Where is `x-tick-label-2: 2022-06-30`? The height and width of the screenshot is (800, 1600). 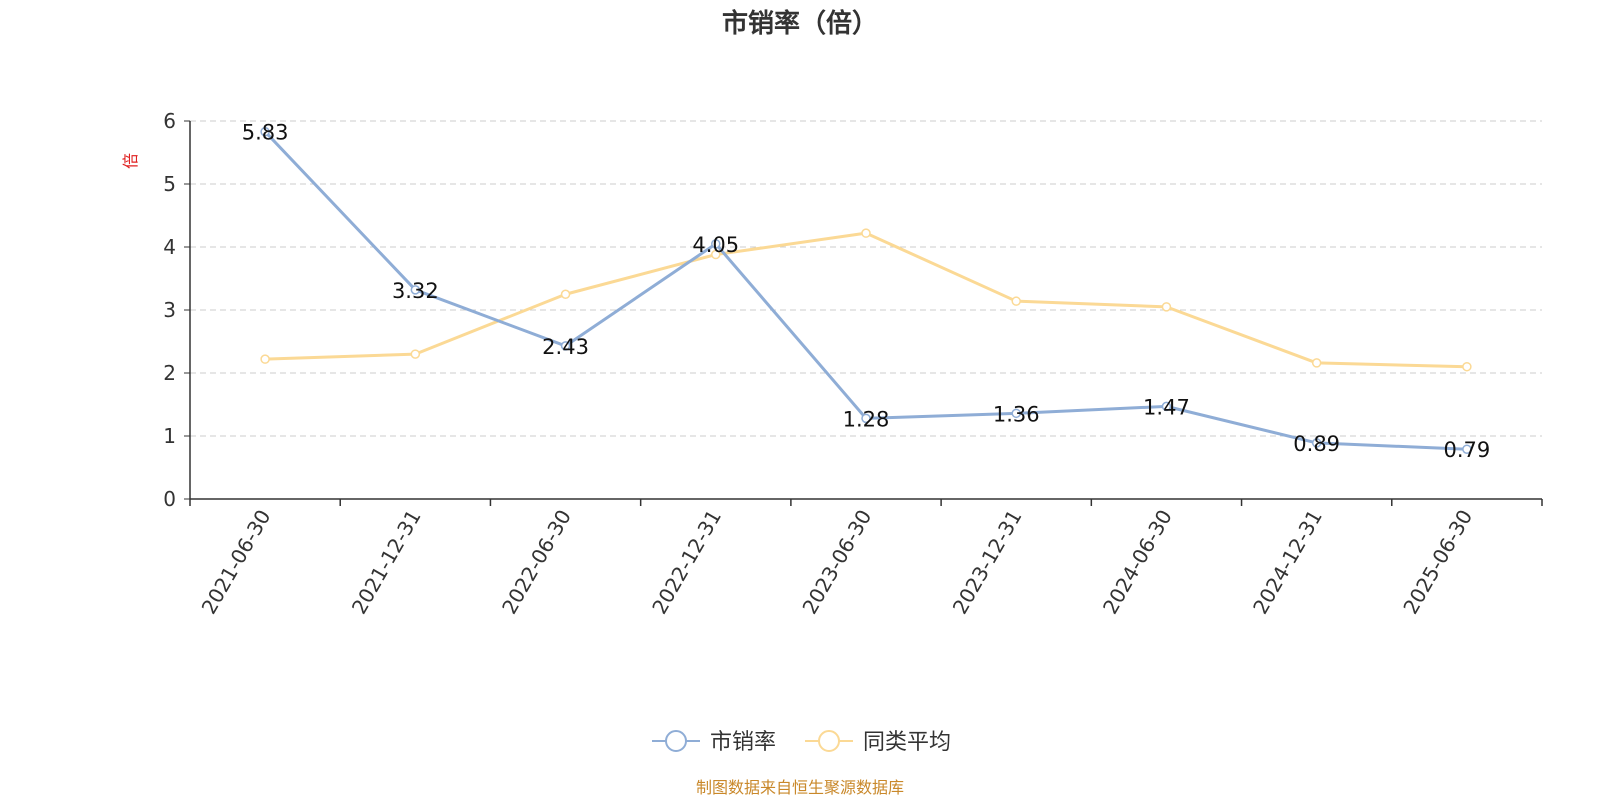 x-tick-label-2: 2022-06-30 is located at coordinates (536, 562).